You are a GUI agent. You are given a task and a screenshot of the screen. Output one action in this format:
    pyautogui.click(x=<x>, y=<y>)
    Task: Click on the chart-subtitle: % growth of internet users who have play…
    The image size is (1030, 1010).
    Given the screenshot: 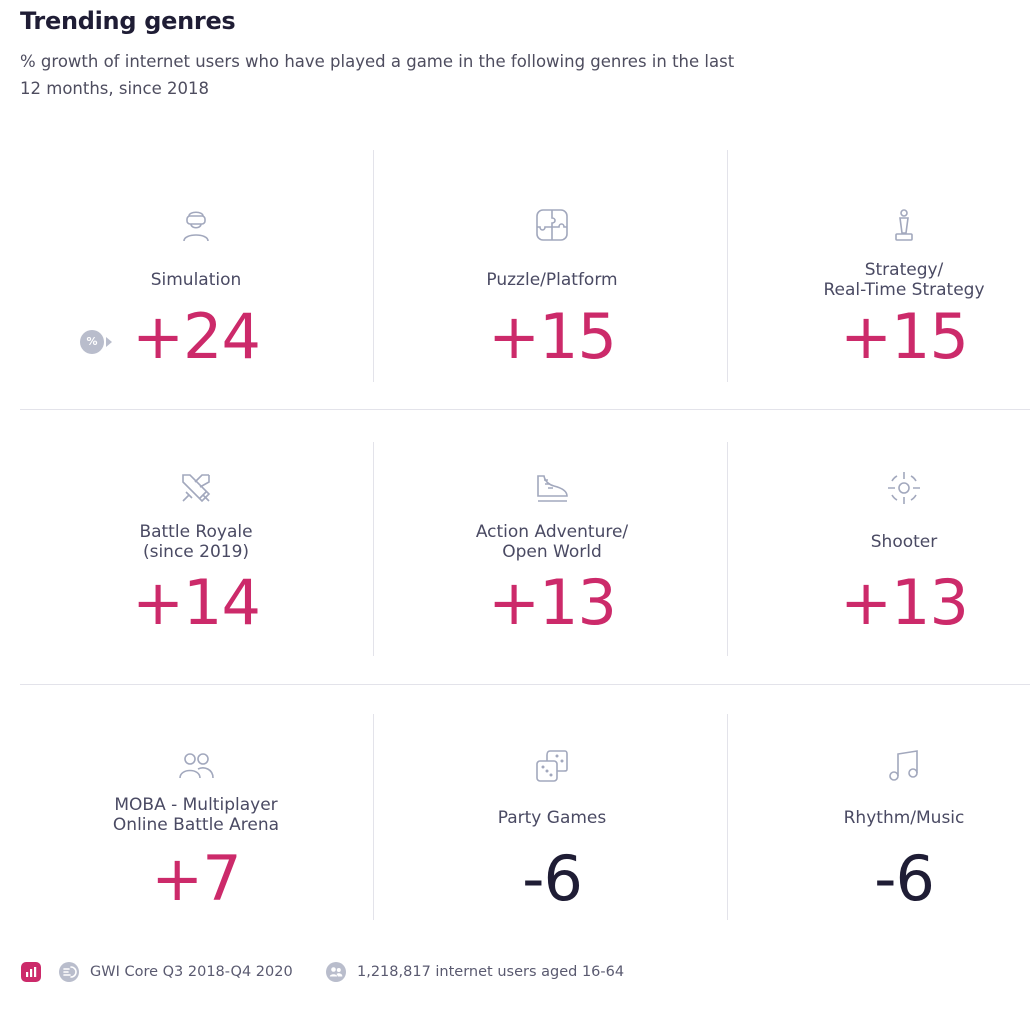 What is the action you would take?
    pyautogui.click(x=377, y=75)
    